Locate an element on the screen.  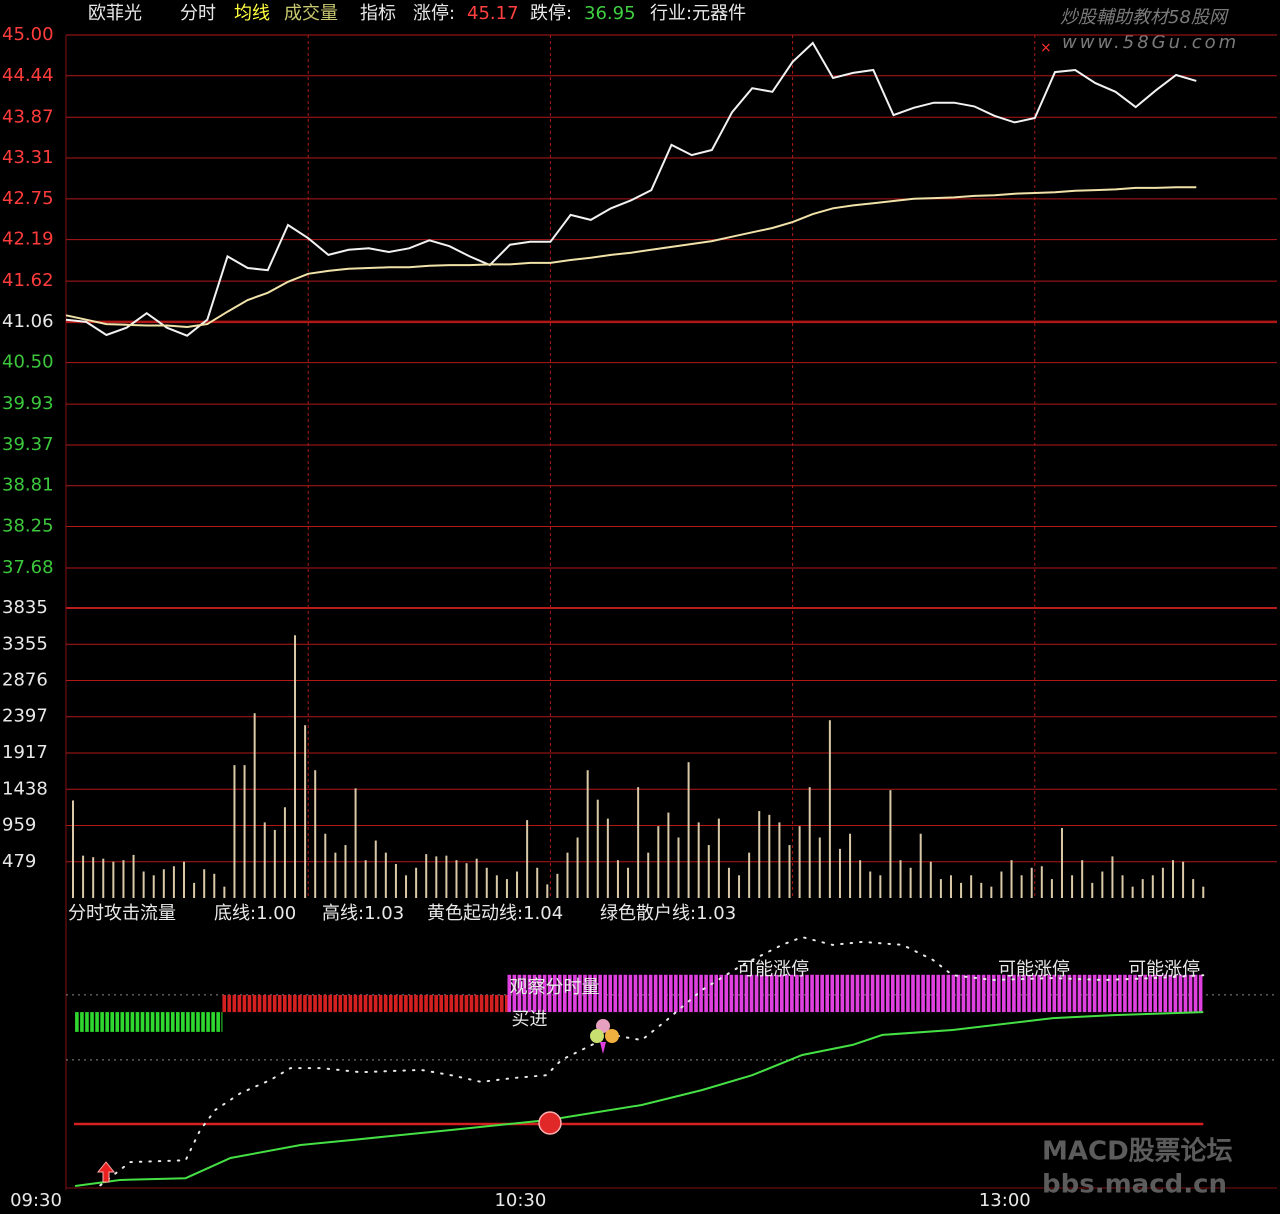
icon is located at coordinates (597, 1036).